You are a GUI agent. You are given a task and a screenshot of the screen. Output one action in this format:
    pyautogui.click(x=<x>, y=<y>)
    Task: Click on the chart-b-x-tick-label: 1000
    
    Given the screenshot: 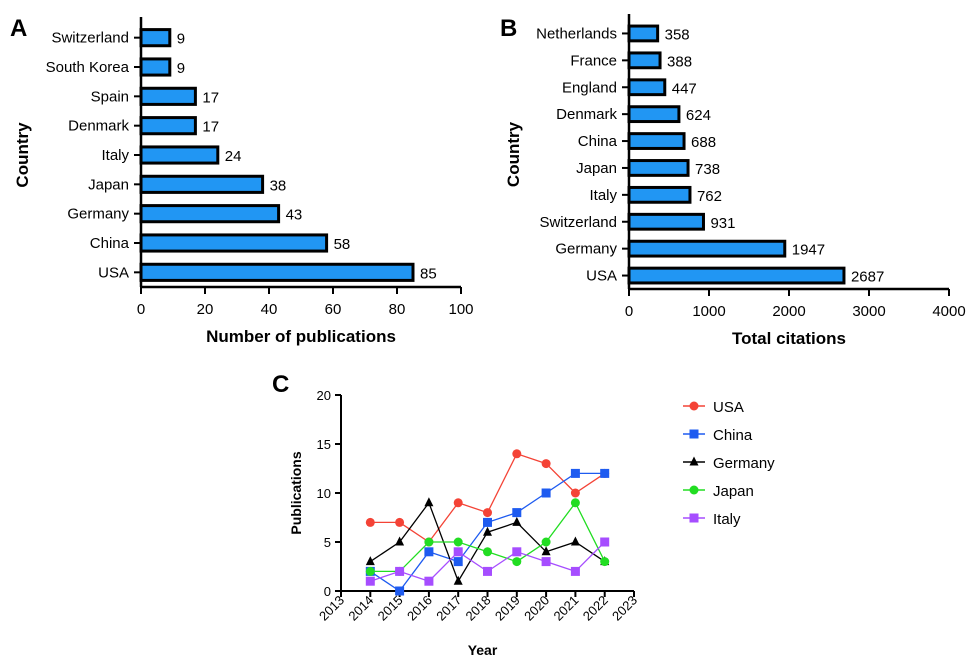 What is the action you would take?
    pyautogui.click(x=708, y=311)
    